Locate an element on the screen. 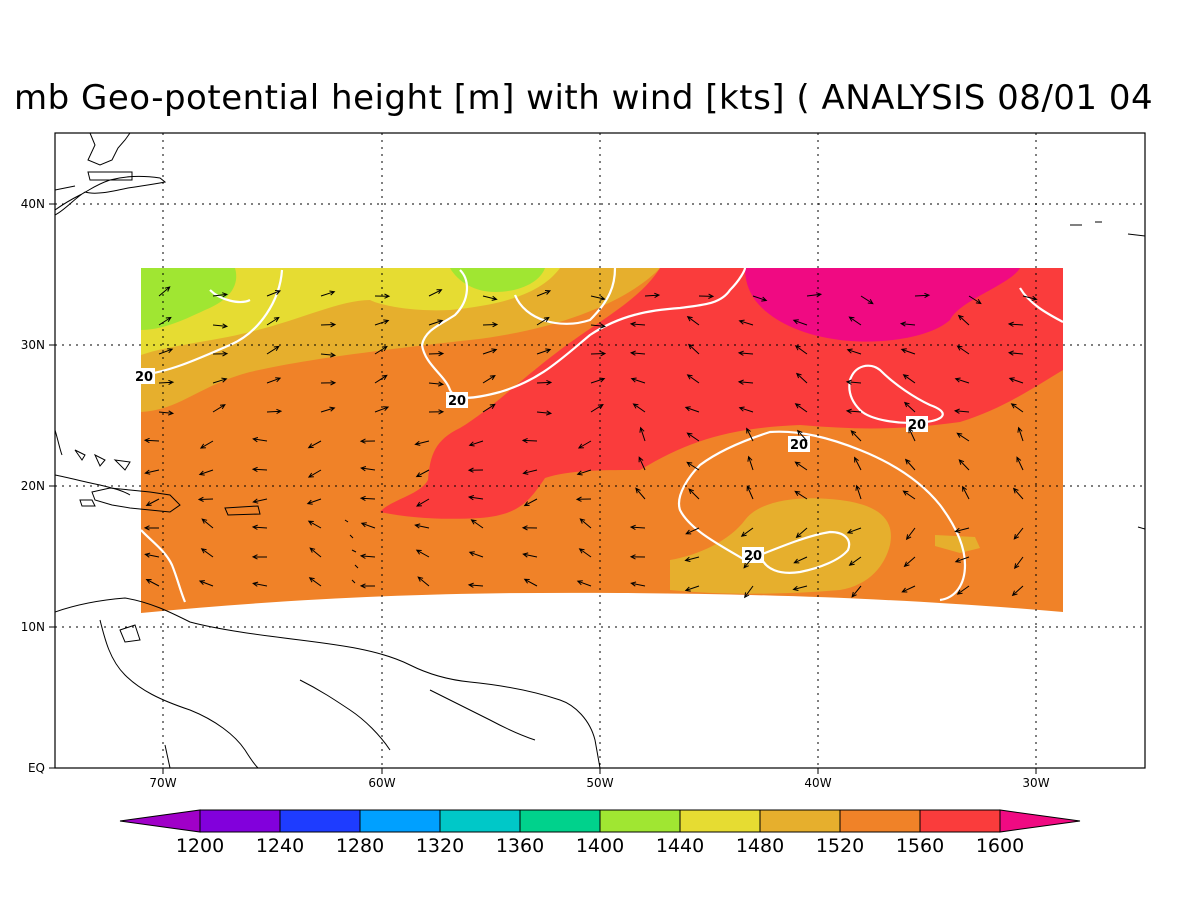 The width and height of the screenshot is (1200, 900). colorbar-label: 1440 is located at coordinates (680, 846).